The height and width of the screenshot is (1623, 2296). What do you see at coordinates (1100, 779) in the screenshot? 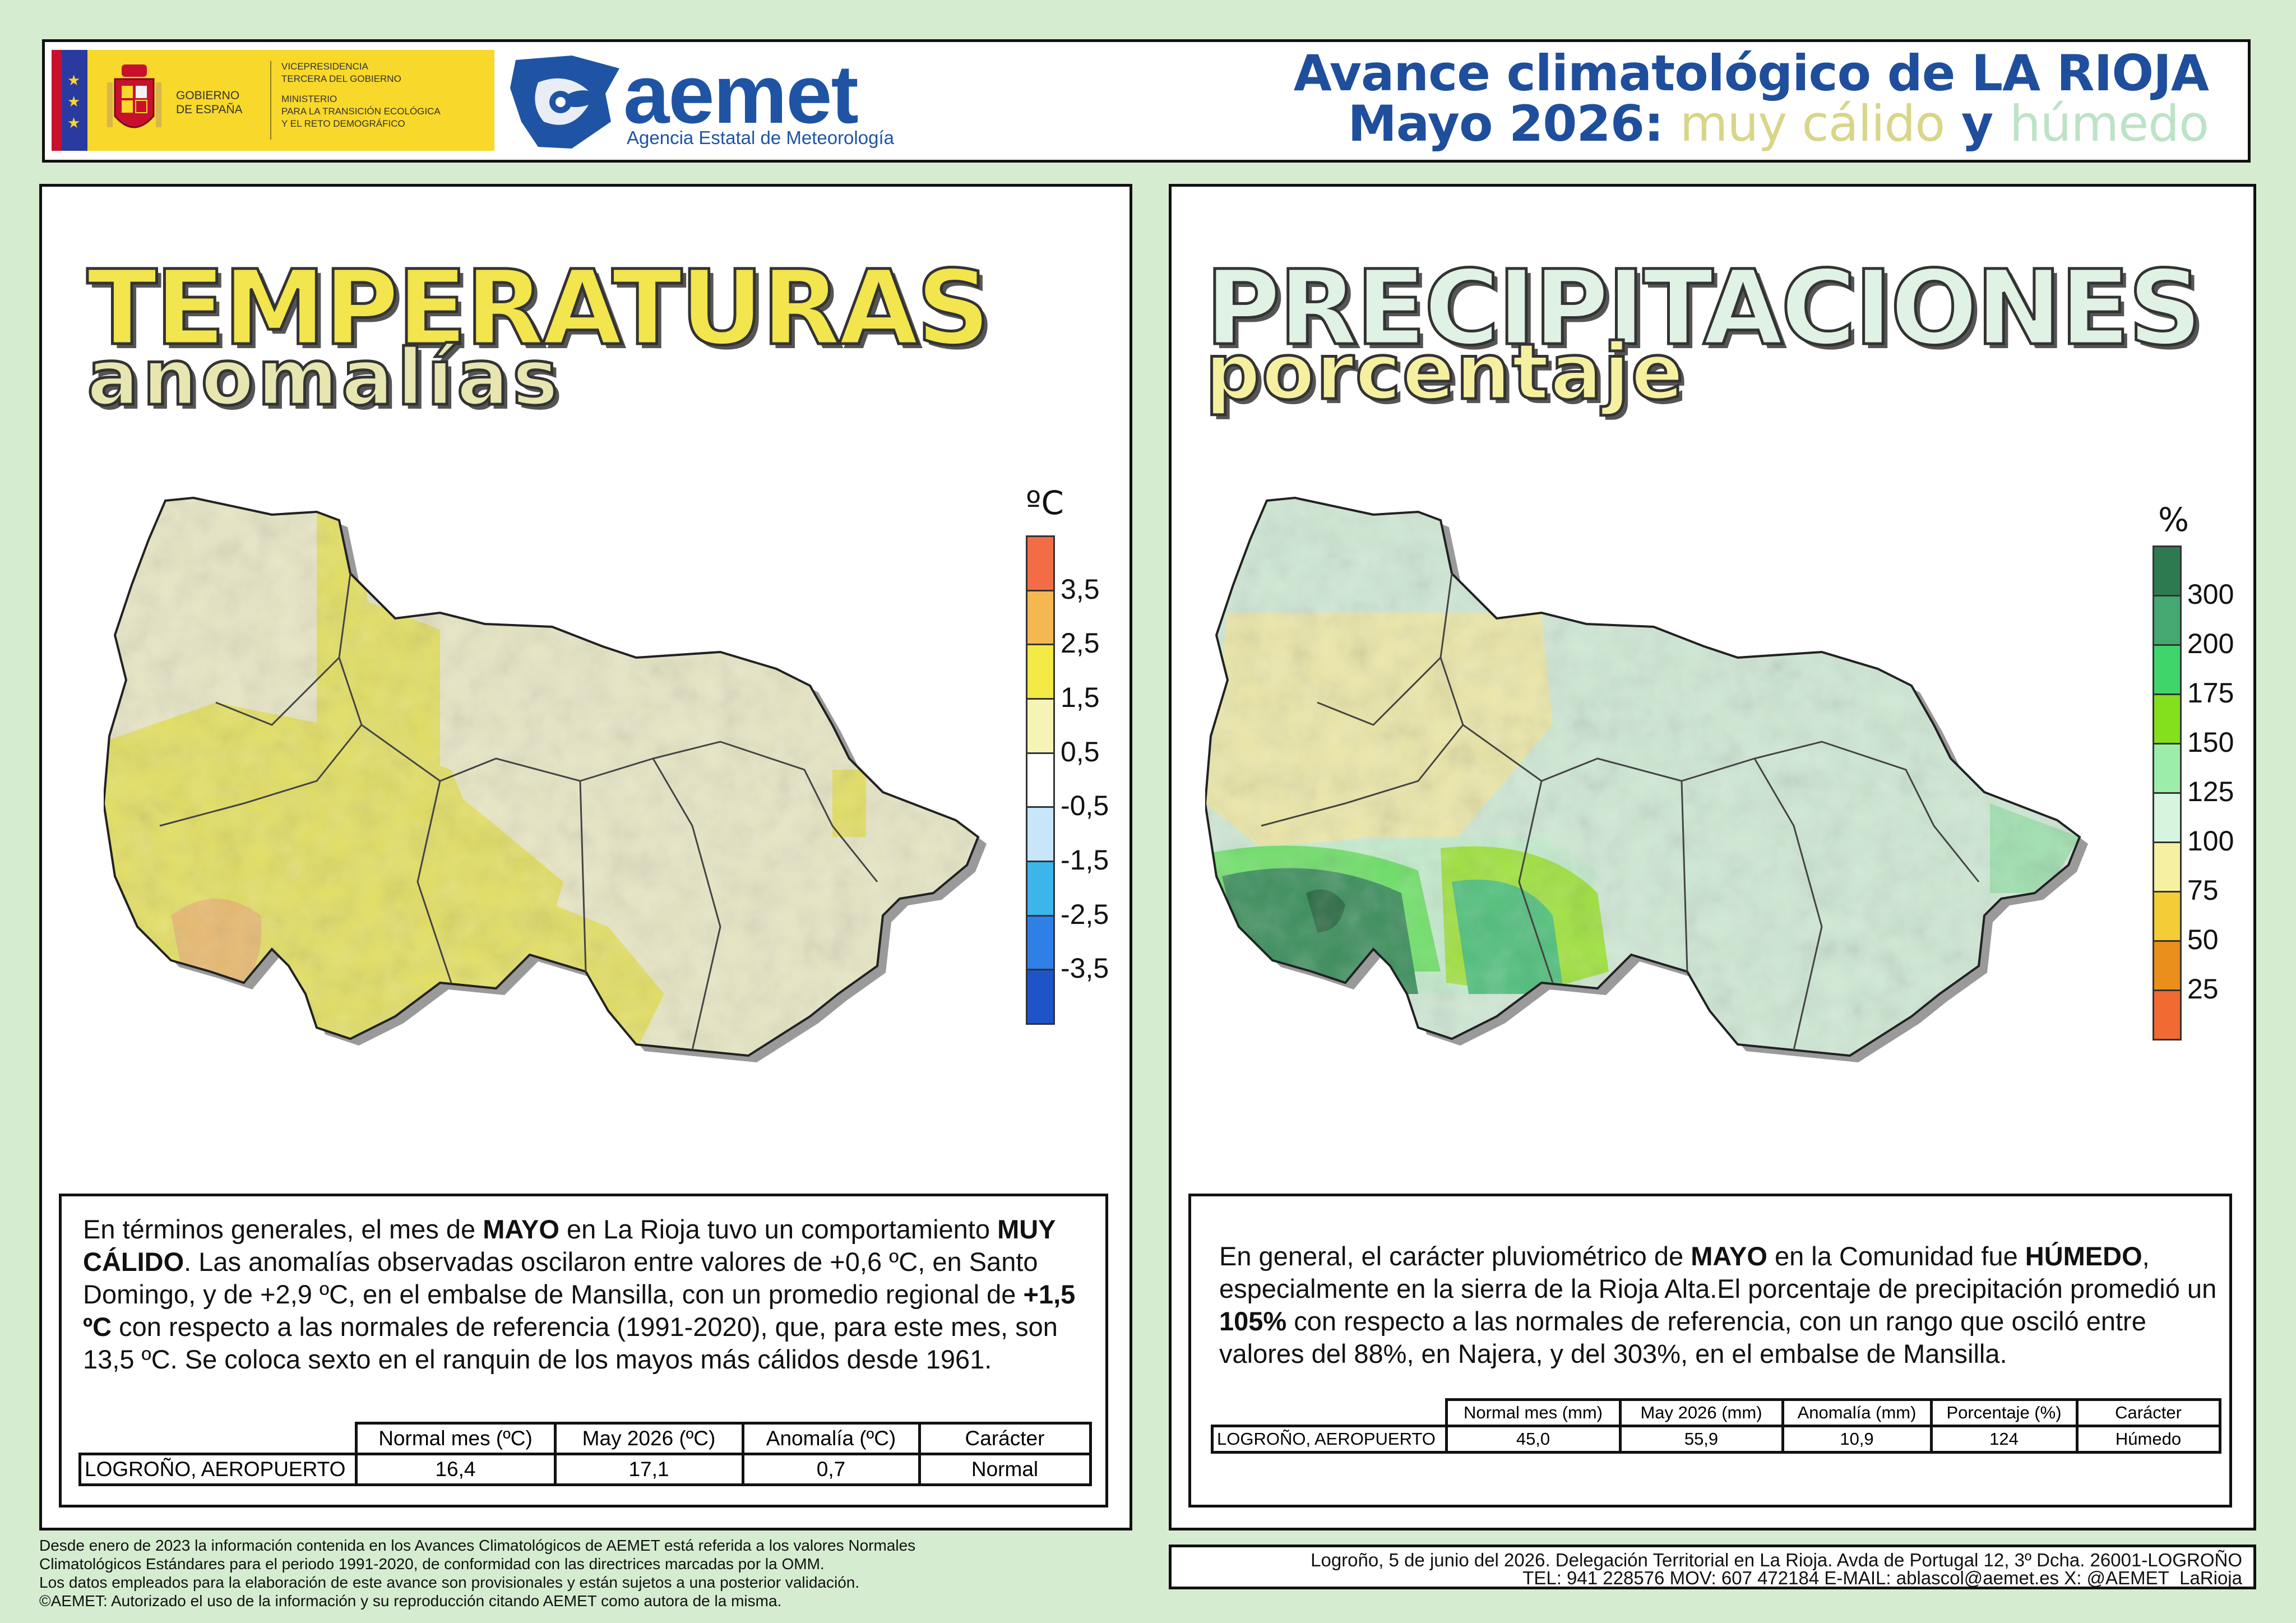
I see `legend-ticks: 3,5 2,5 1,5 0,5 -0,5 -1,5 -2,5 -3,5` at bounding box center [1100, 779].